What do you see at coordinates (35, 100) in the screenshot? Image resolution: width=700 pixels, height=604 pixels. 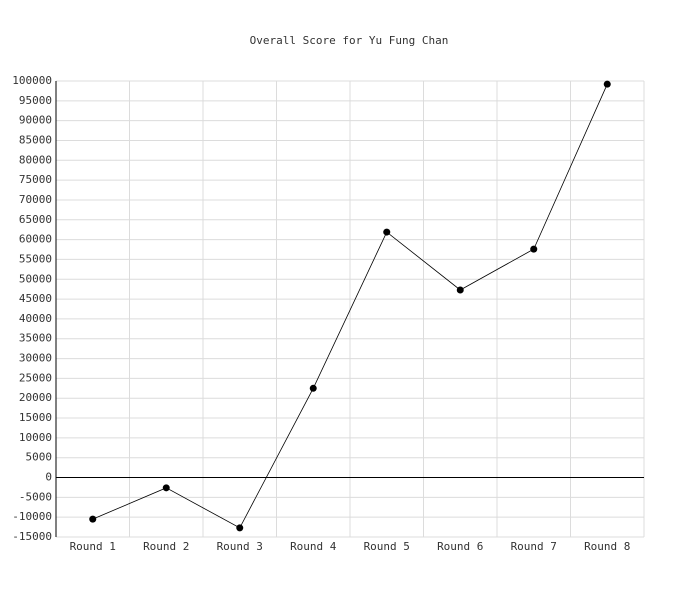 I see `y-tick-label: 95000` at bounding box center [35, 100].